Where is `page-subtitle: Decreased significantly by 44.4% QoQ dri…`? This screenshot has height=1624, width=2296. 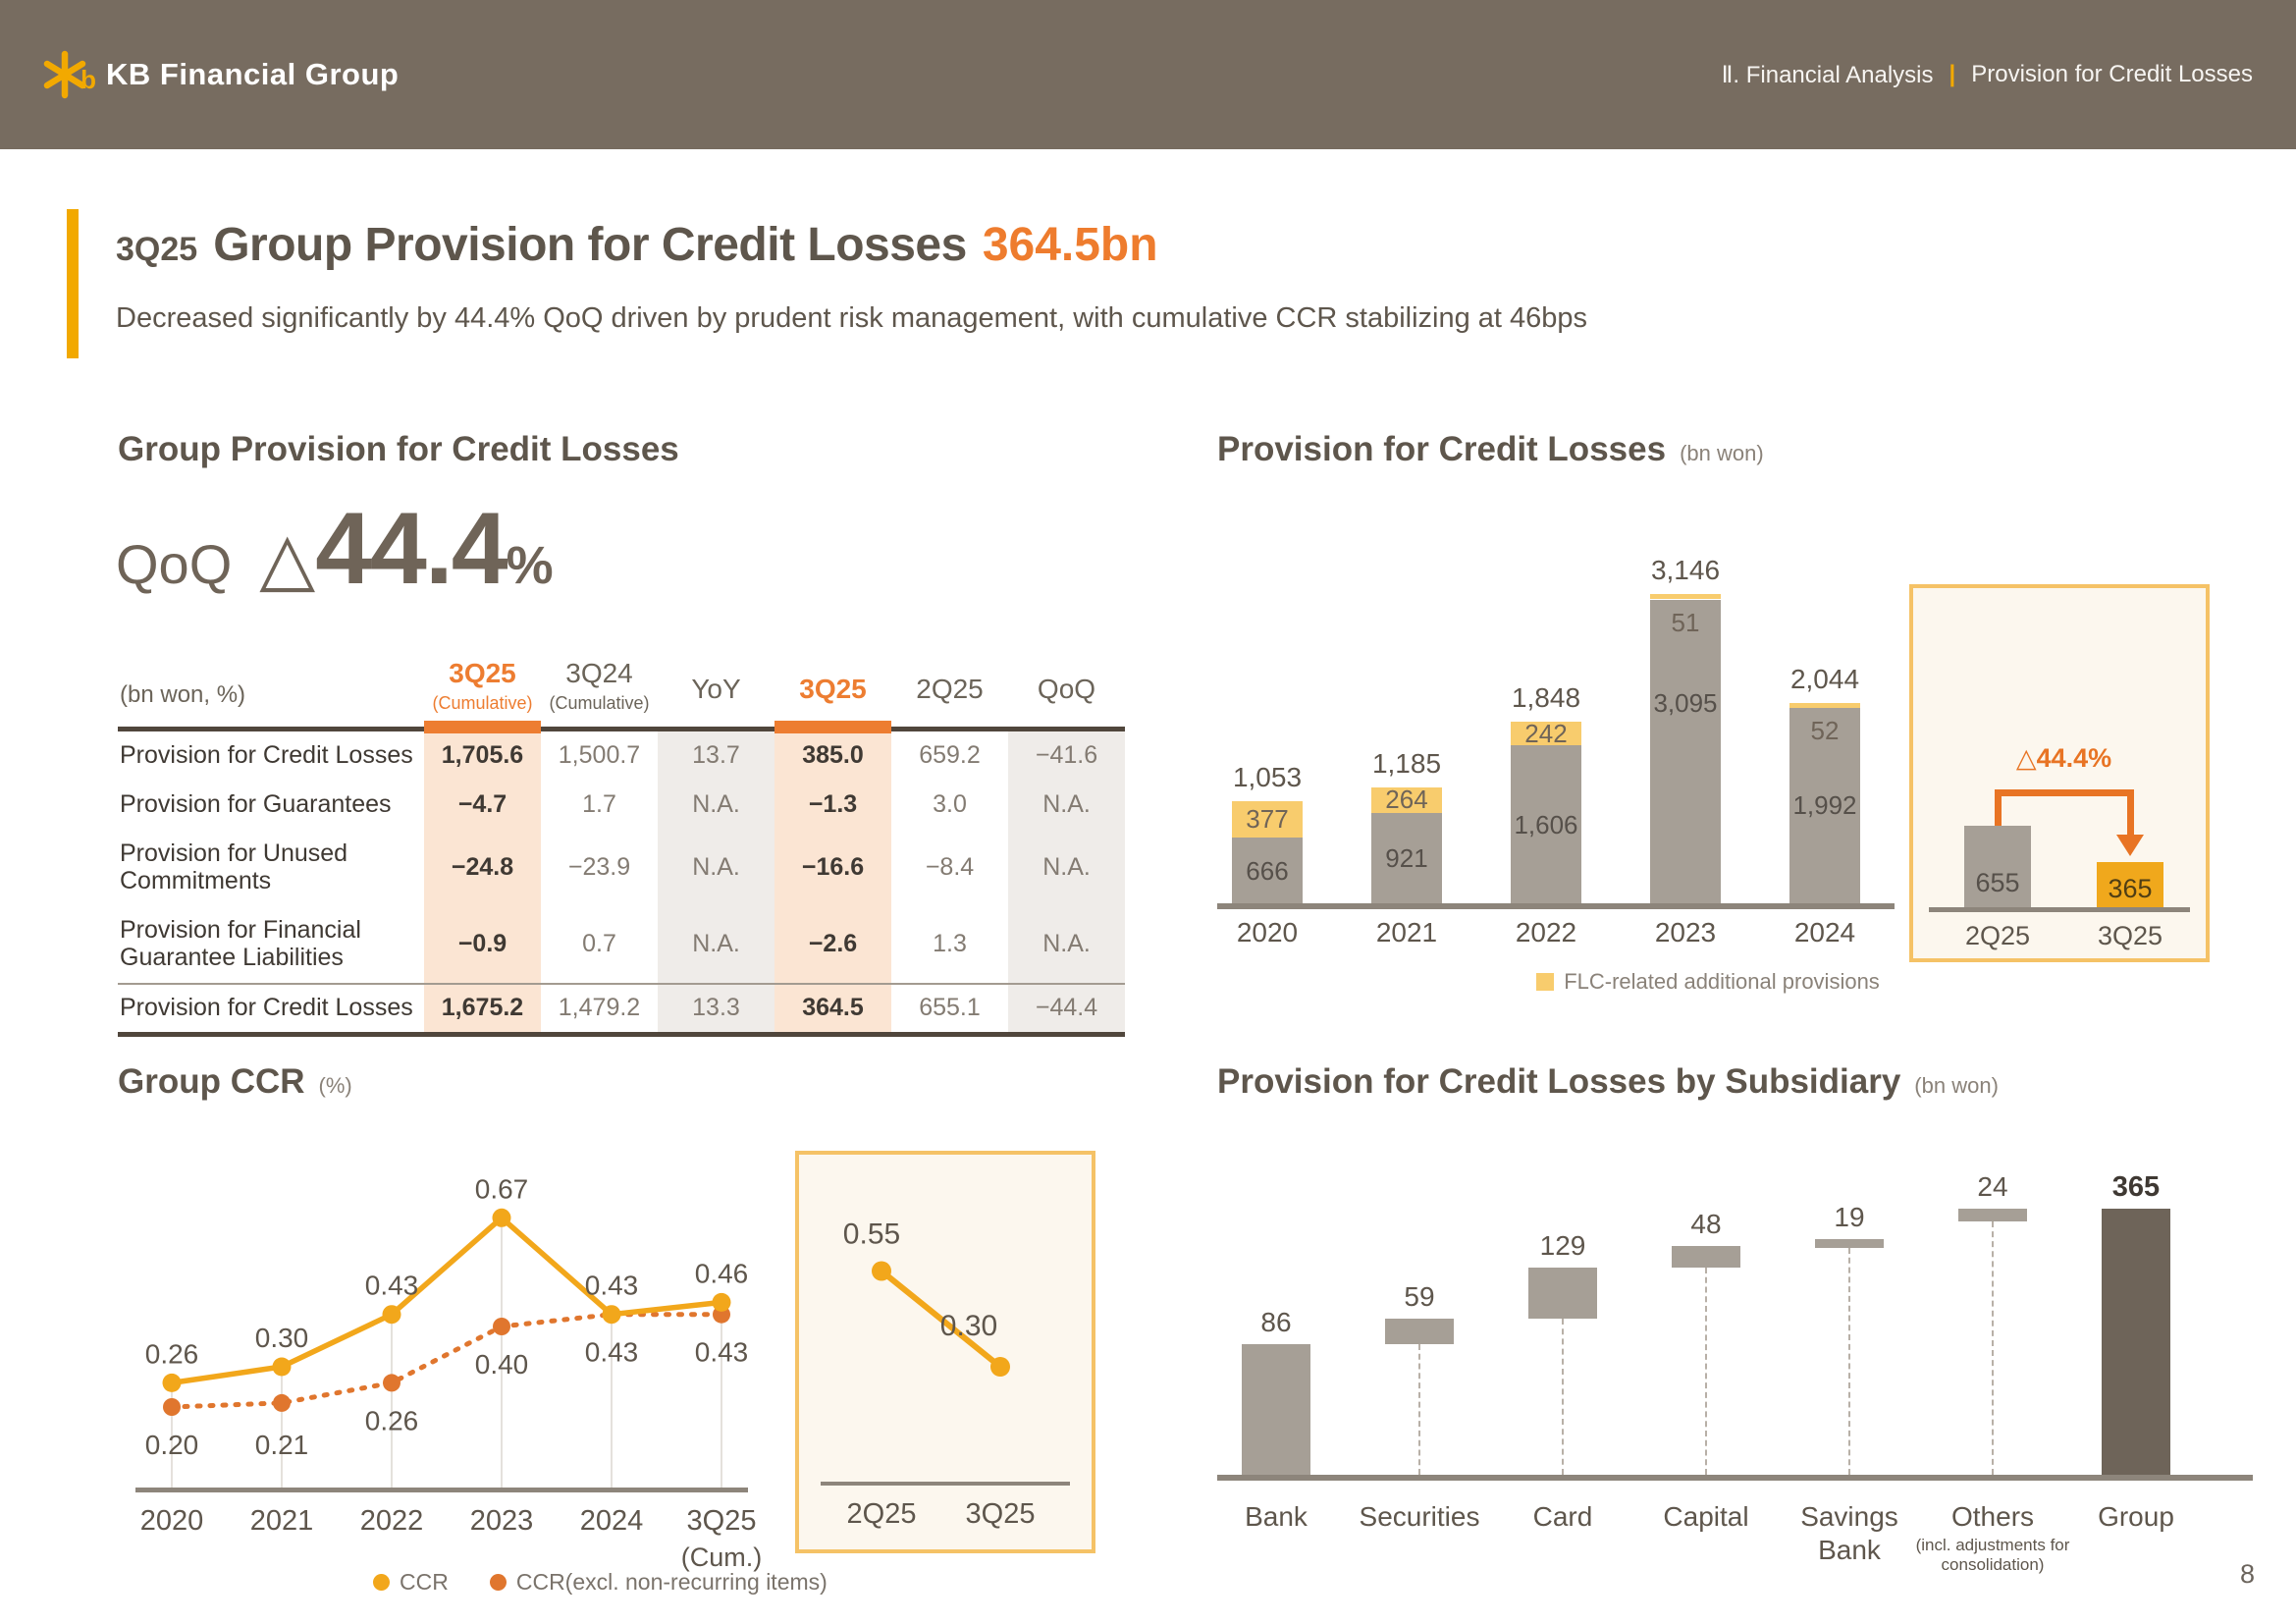 page-subtitle: Decreased significantly by 44.4% QoQ dri… is located at coordinates (852, 318).